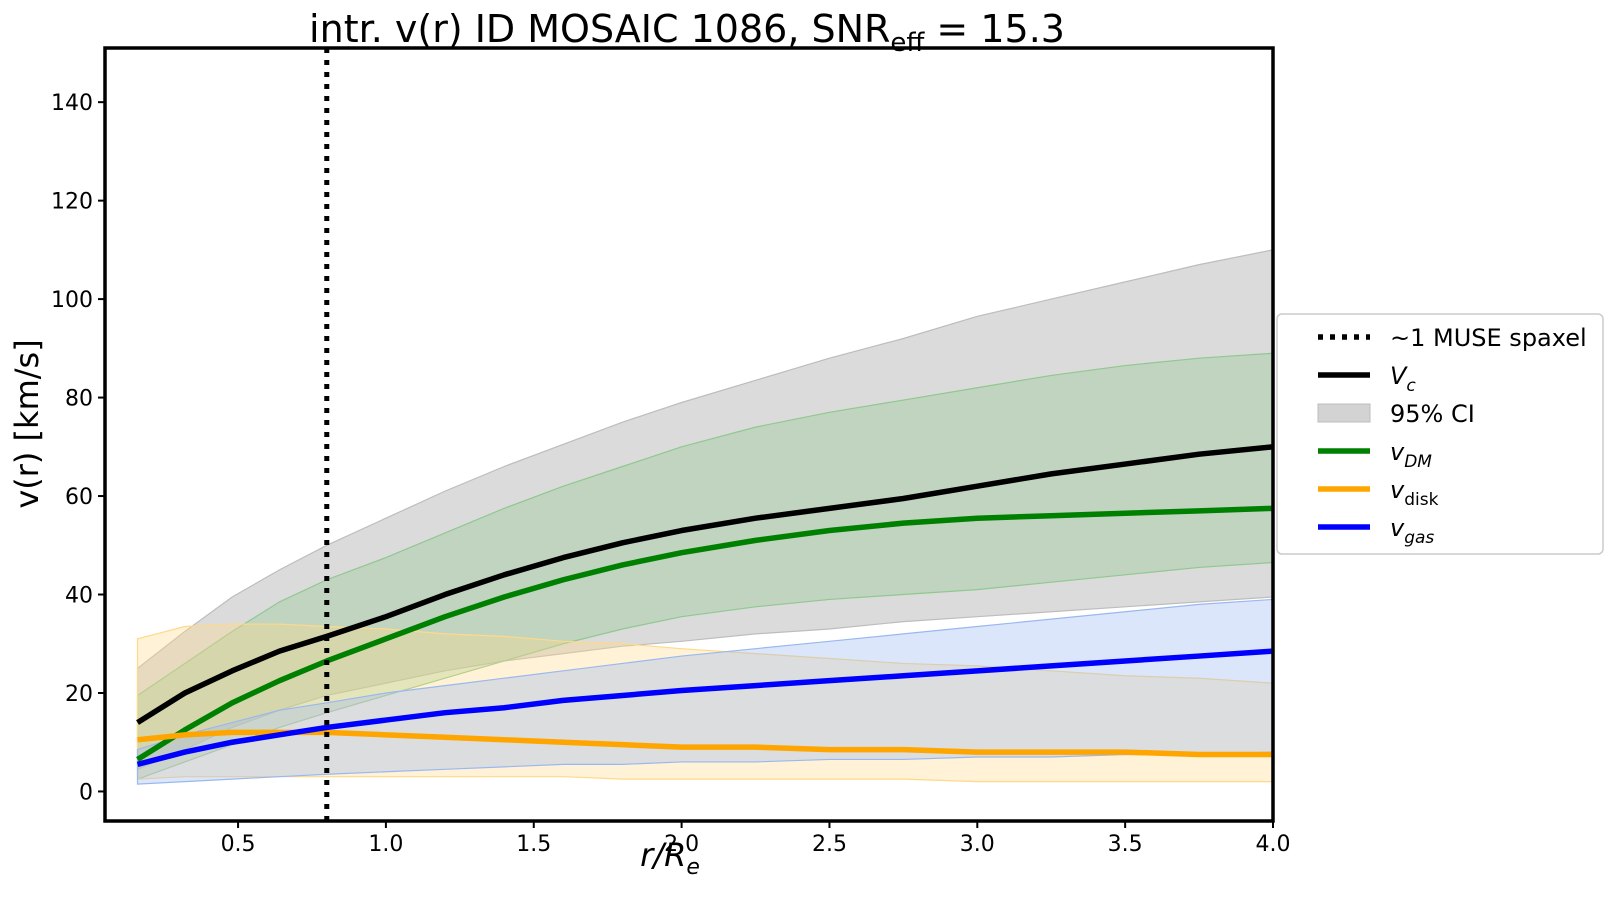 The width and height of the screenshot is (1609, 903). Describe the element at coordinates (1411, 455) in the screenshot. I see `legend-label: vDM` at that location.